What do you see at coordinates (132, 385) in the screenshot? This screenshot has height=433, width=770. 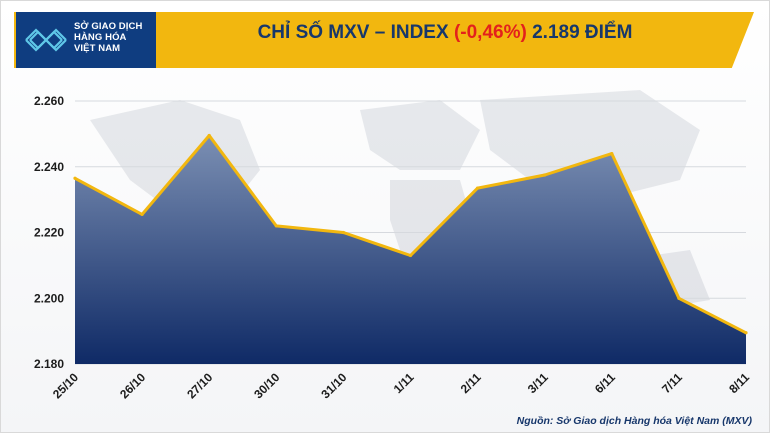 I see `x-tick-label: 26/10` at bounding box center [132, 385].